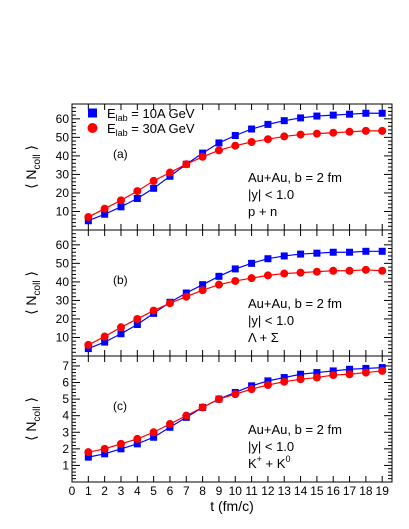 The height and width of the screenshot is (529, 409). Describe the element at coordinates (317, 491) in the screenshot. I see `x-tick-label: 15` at that location.